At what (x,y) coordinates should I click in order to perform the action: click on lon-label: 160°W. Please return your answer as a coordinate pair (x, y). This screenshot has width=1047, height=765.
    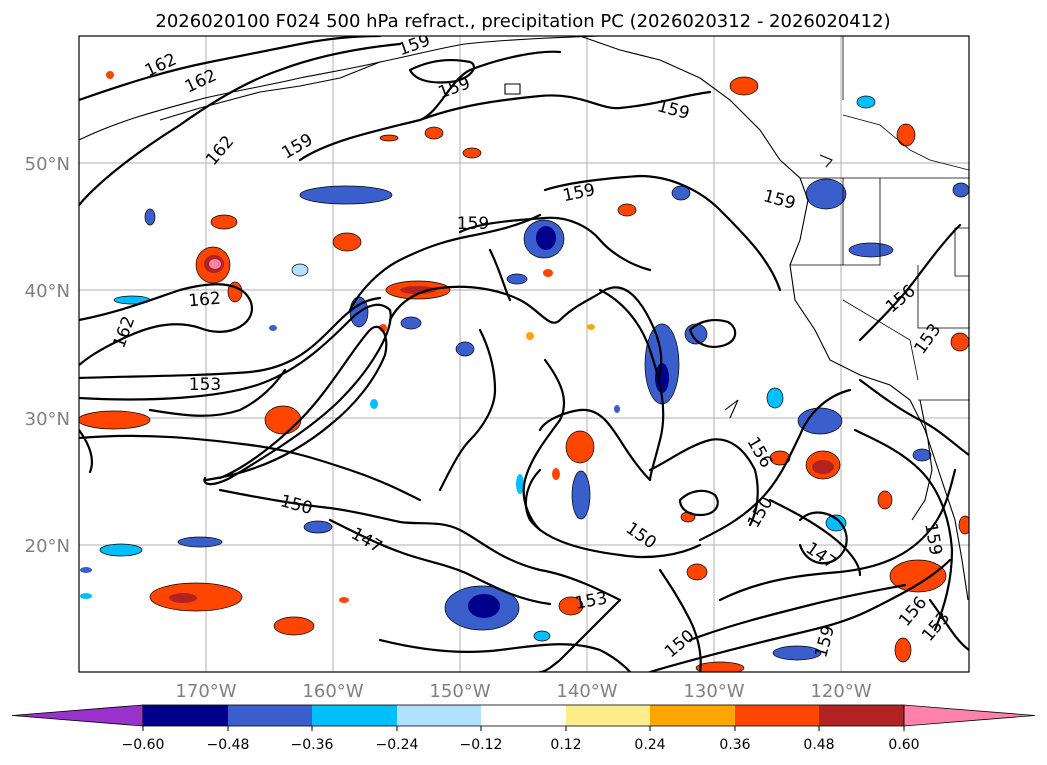
    Looking at the image, I should click on (332, 691).